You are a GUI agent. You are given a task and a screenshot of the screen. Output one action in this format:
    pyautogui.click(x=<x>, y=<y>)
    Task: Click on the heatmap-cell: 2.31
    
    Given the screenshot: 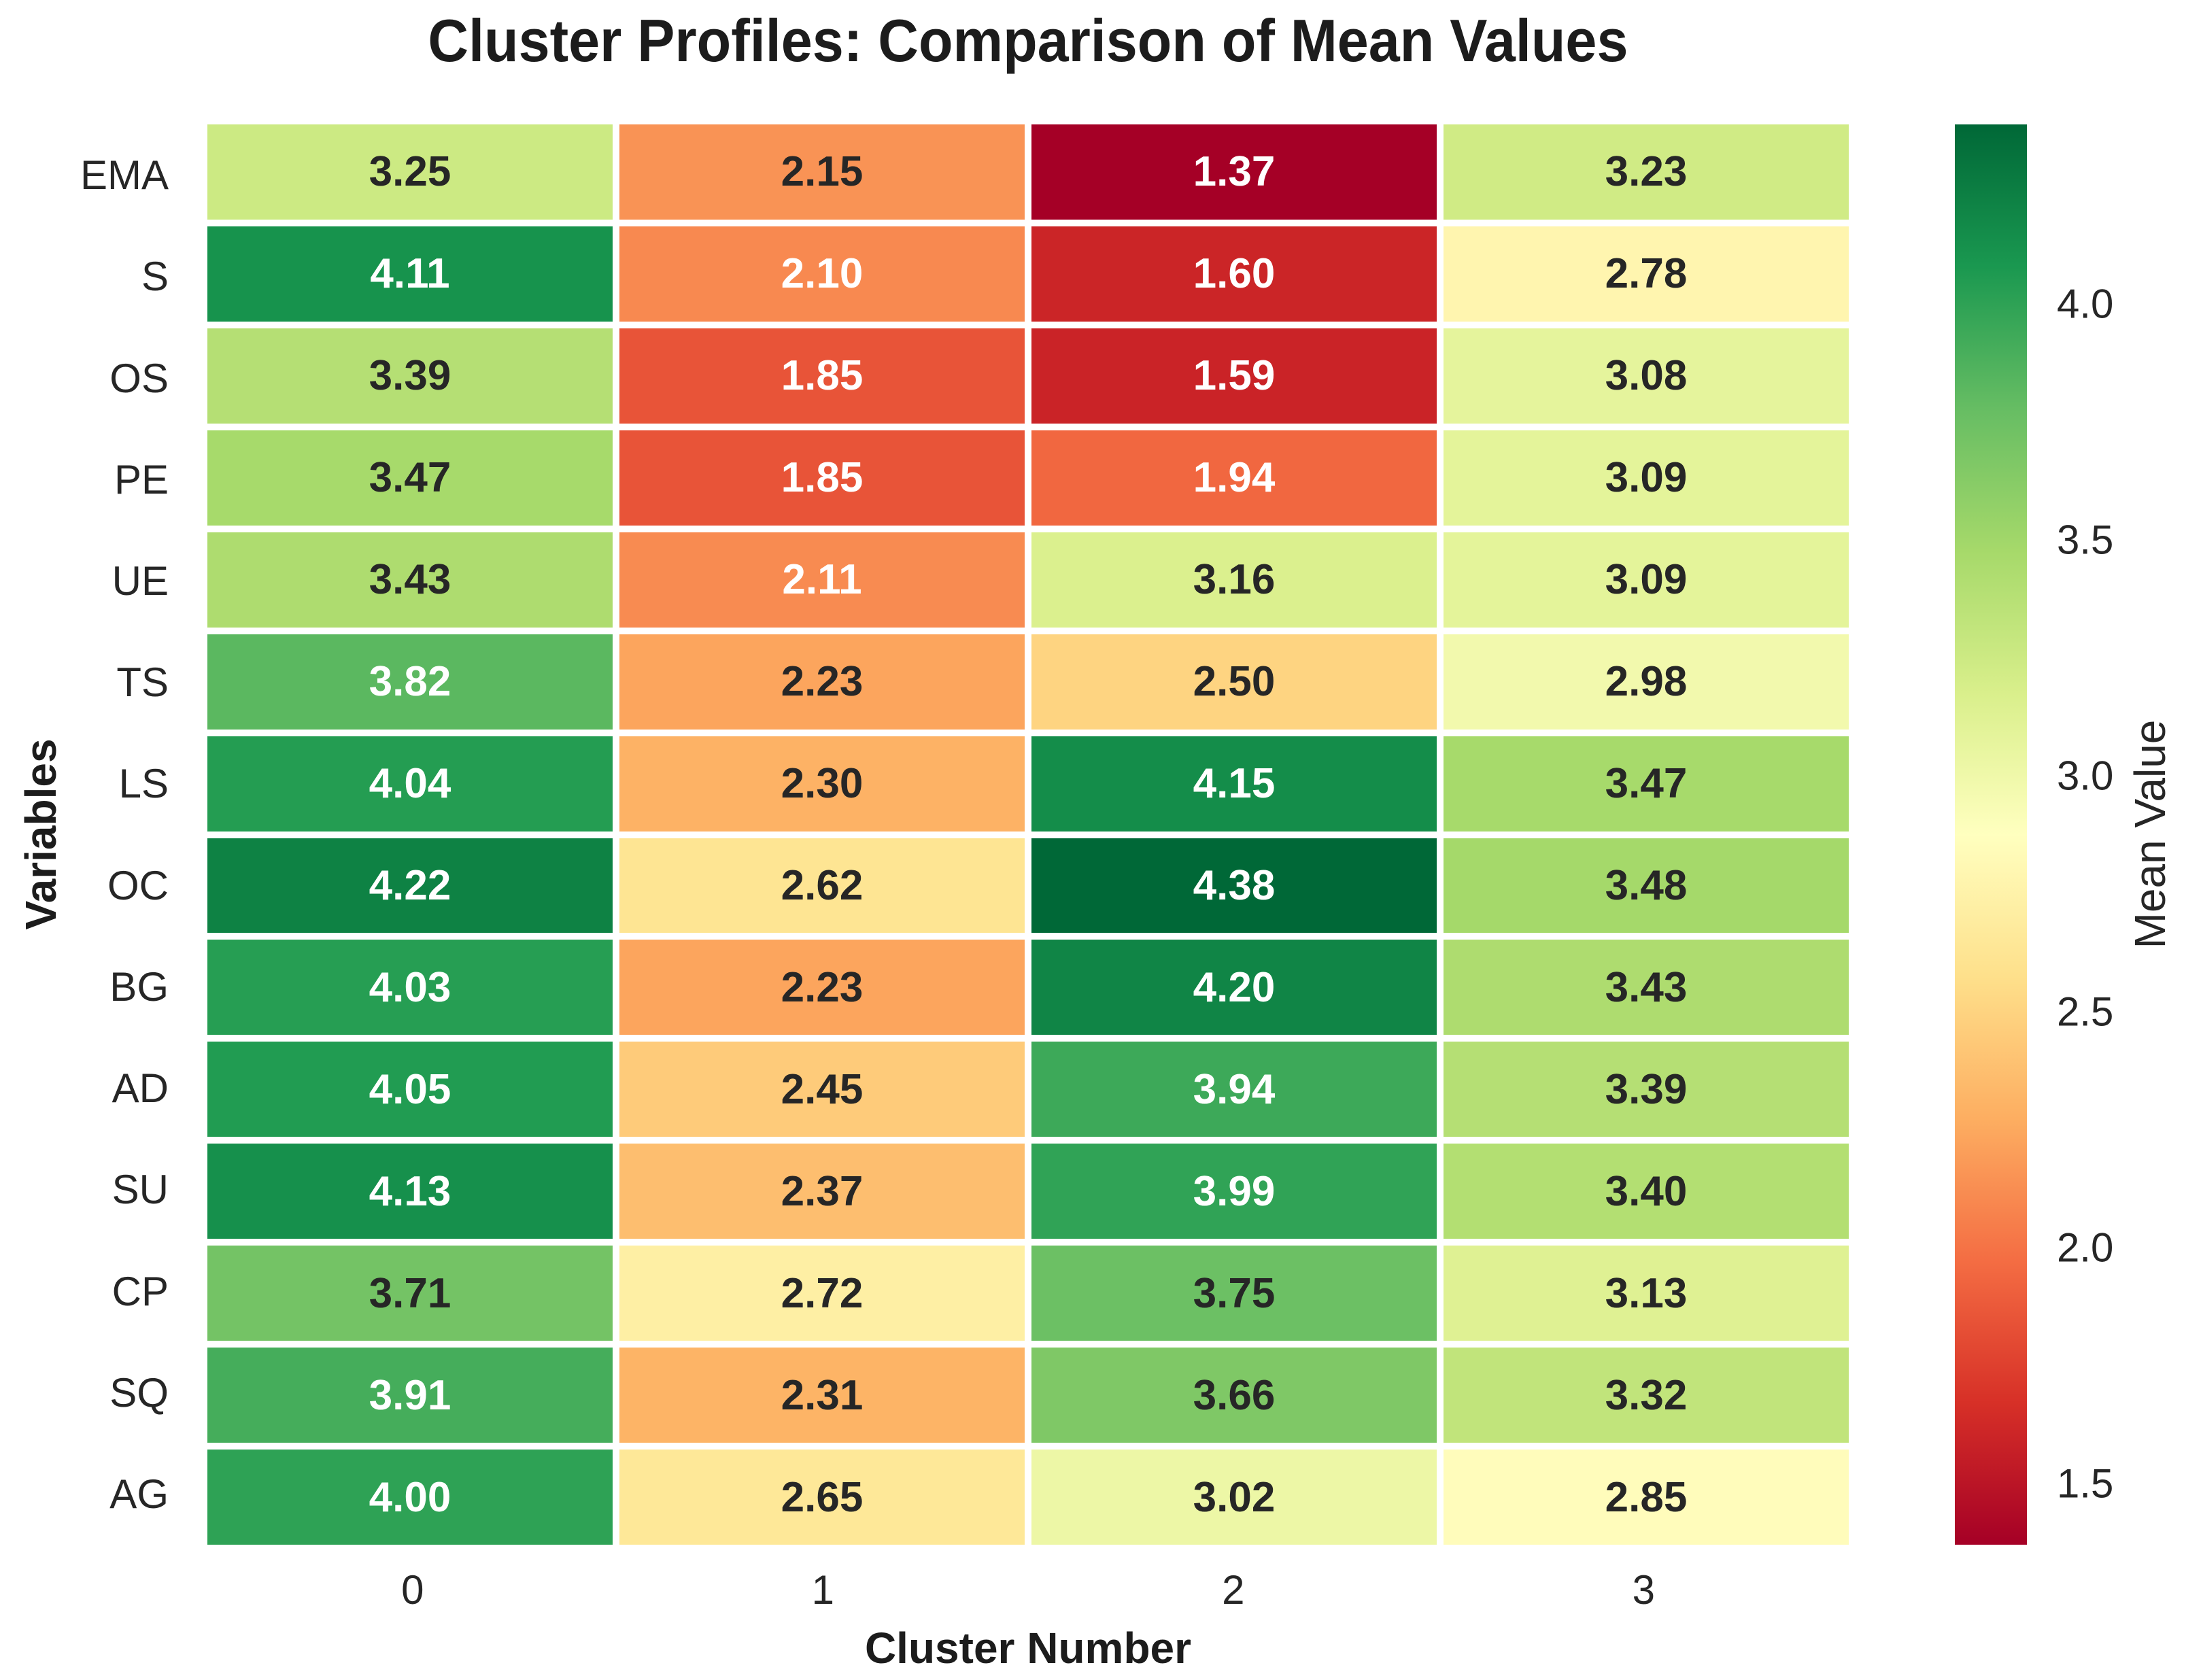 What is the action you would take?
    pyautogui.click(x=822, y=1396)
    